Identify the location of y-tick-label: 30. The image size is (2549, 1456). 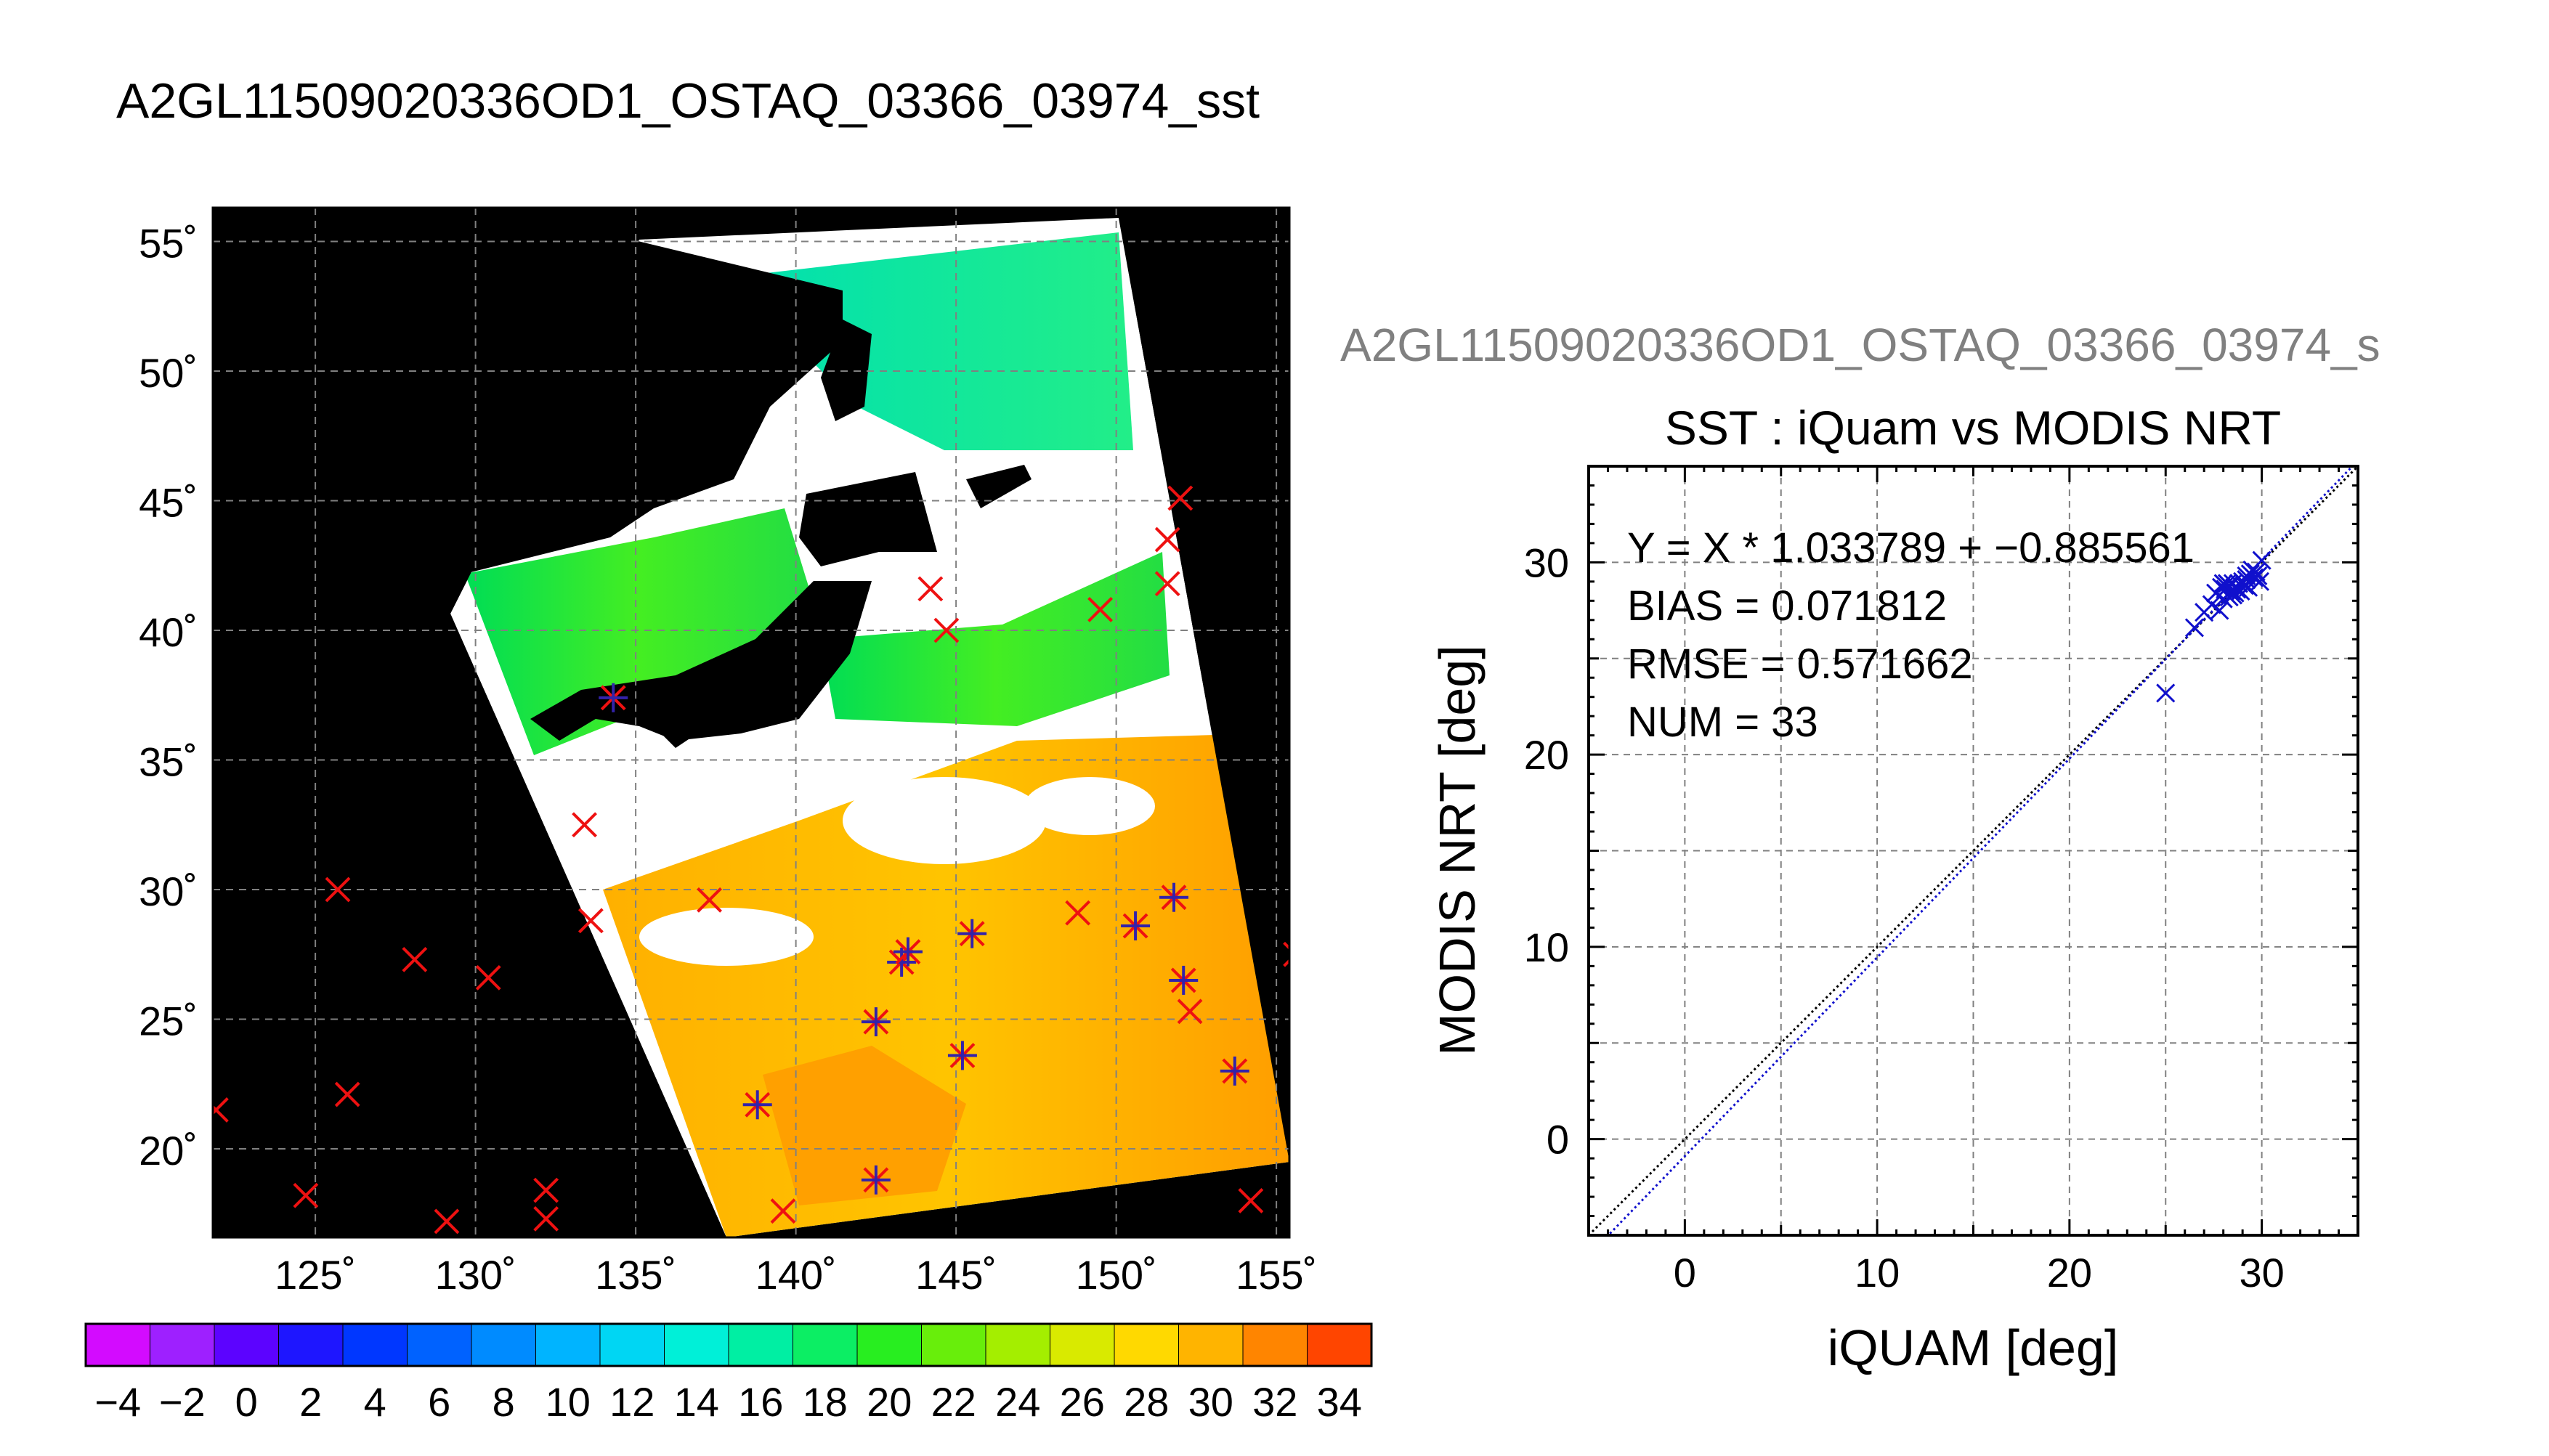
(1547, 562).